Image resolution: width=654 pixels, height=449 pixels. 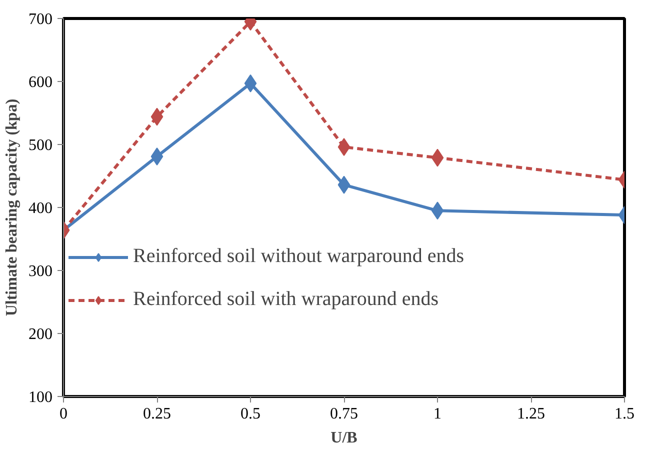 What do you see at coordinates (40, 397) in the screenshot?
I see `y-tick-label: 100` at bounding box center [40, 397].